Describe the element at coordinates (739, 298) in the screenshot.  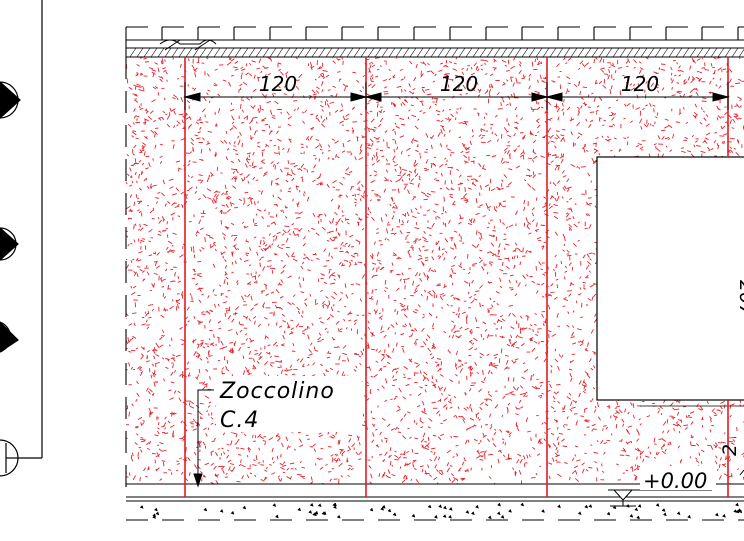
I see `vertical-dimension-top: 207` at that location.